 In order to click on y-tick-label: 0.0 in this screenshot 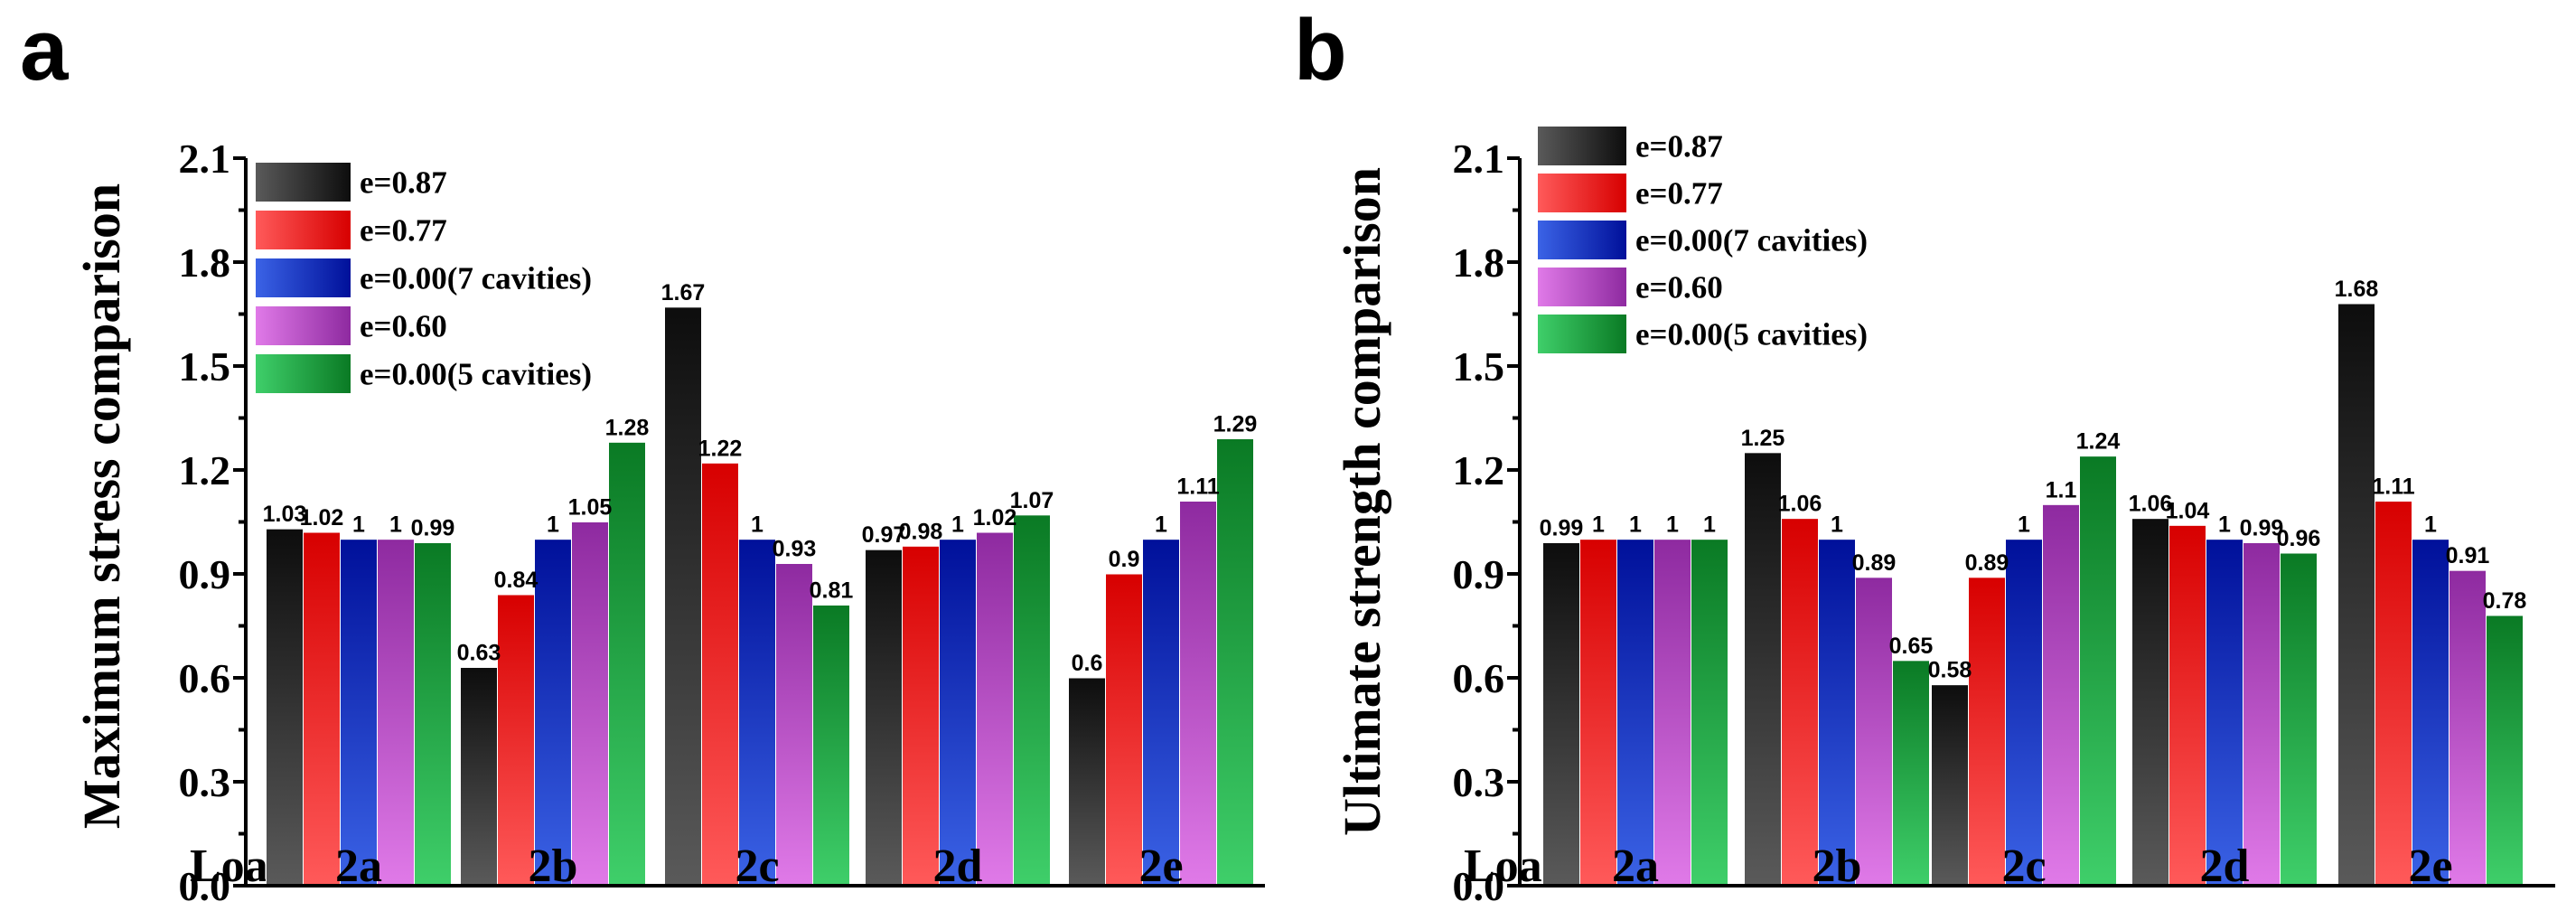, I will do `click(1479, 886)`.